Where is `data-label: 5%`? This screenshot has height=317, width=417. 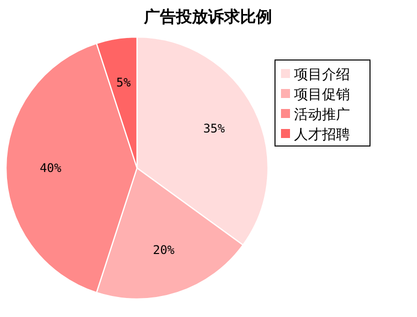
data-label: 5% is located at coordinates (124, 83).